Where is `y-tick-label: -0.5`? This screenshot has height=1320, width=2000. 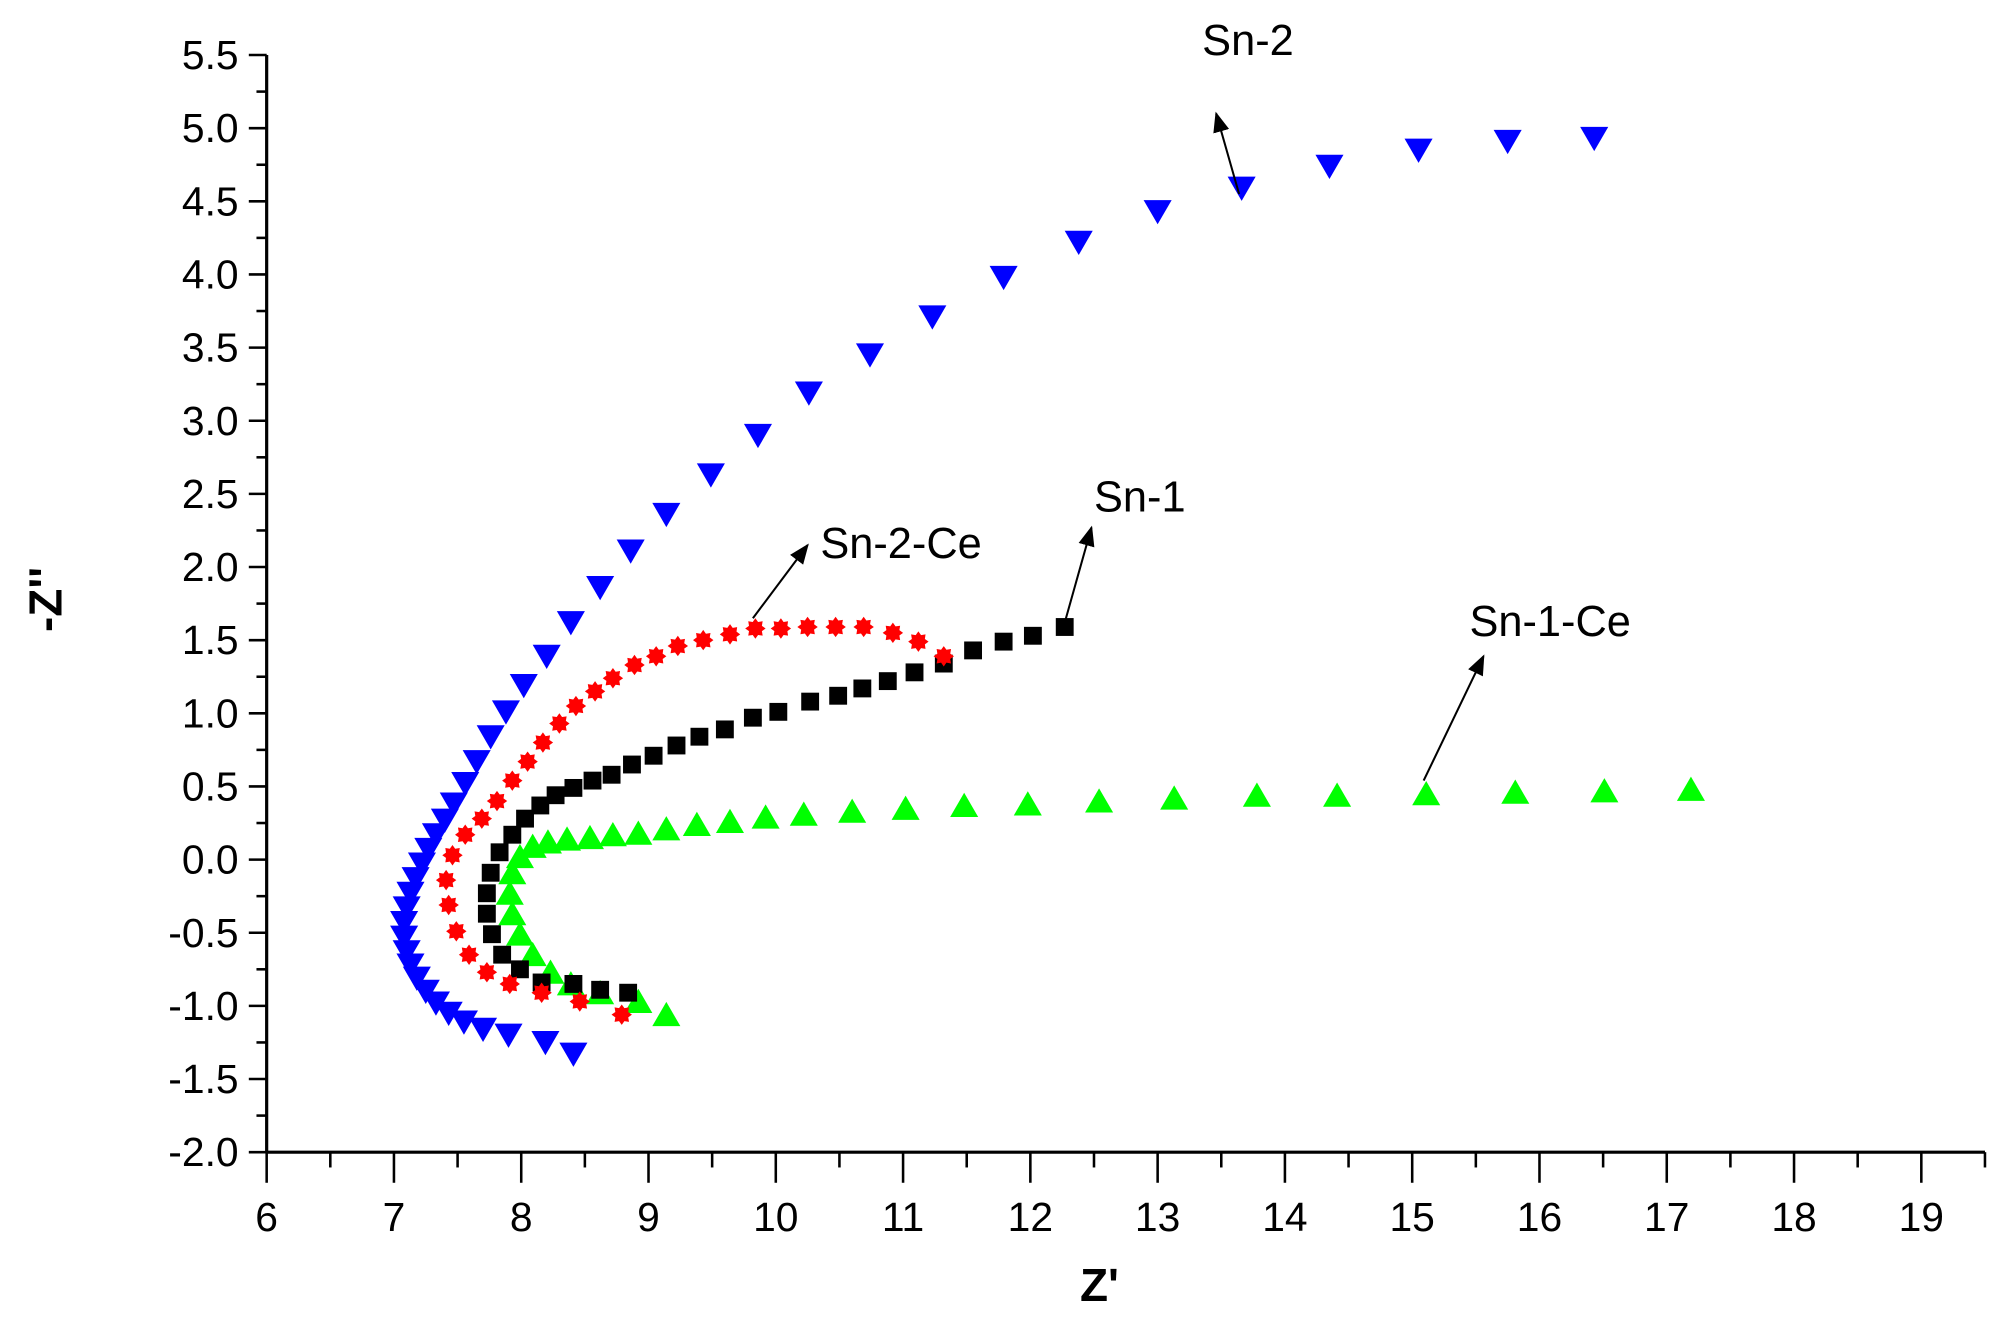
y-tick-label: -0.5 is located at coordinates (203, 933).